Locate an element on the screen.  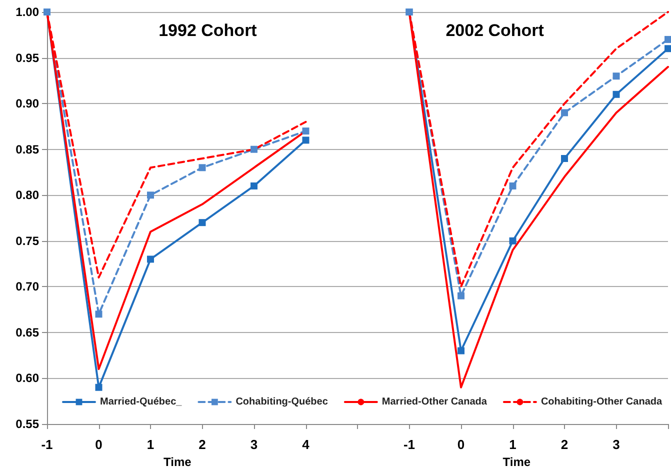
legend-label: Cohabiting-Other Canada is located at coordinates (601, 402).